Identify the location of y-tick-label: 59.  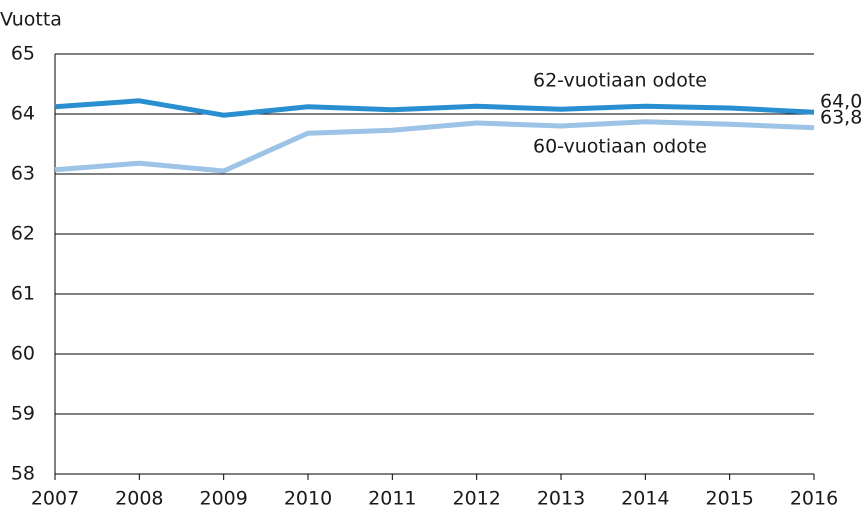
(23, 414).